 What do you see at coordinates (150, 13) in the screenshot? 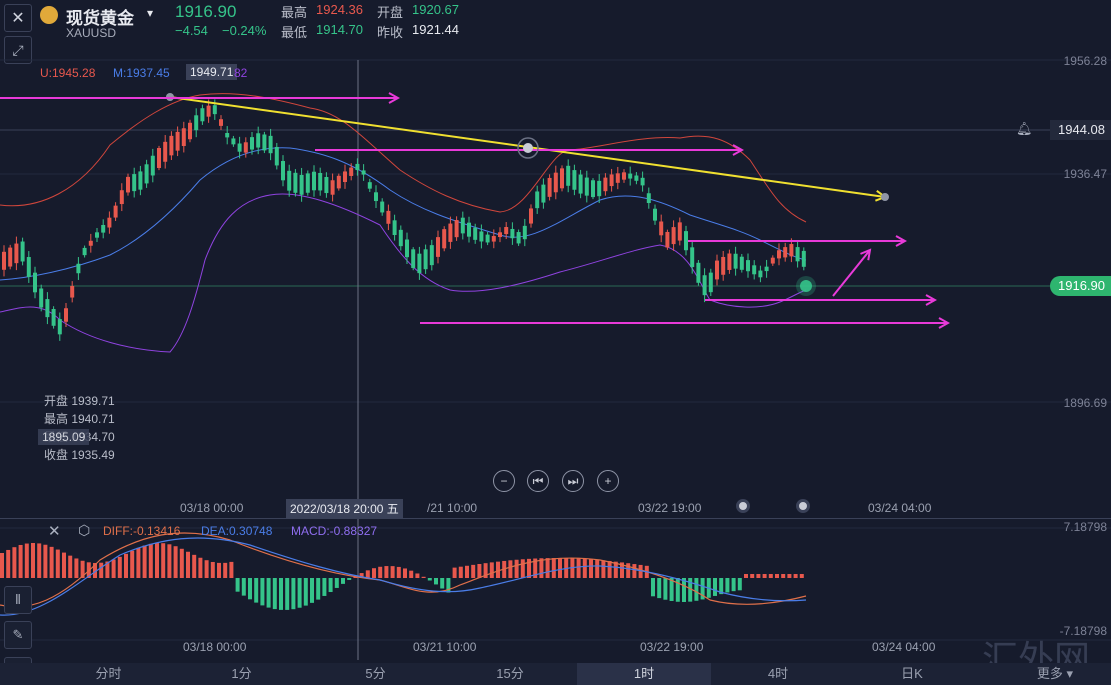
I see `instrument-dropdown-icon: ▾` at bounding box center [150, 13].